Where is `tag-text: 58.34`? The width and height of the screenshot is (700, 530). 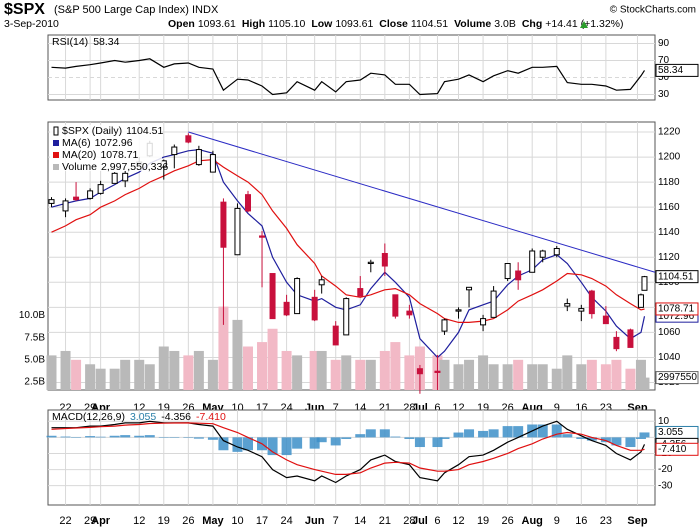
tag-text: 58.34 is located at coordinates (670, 70).